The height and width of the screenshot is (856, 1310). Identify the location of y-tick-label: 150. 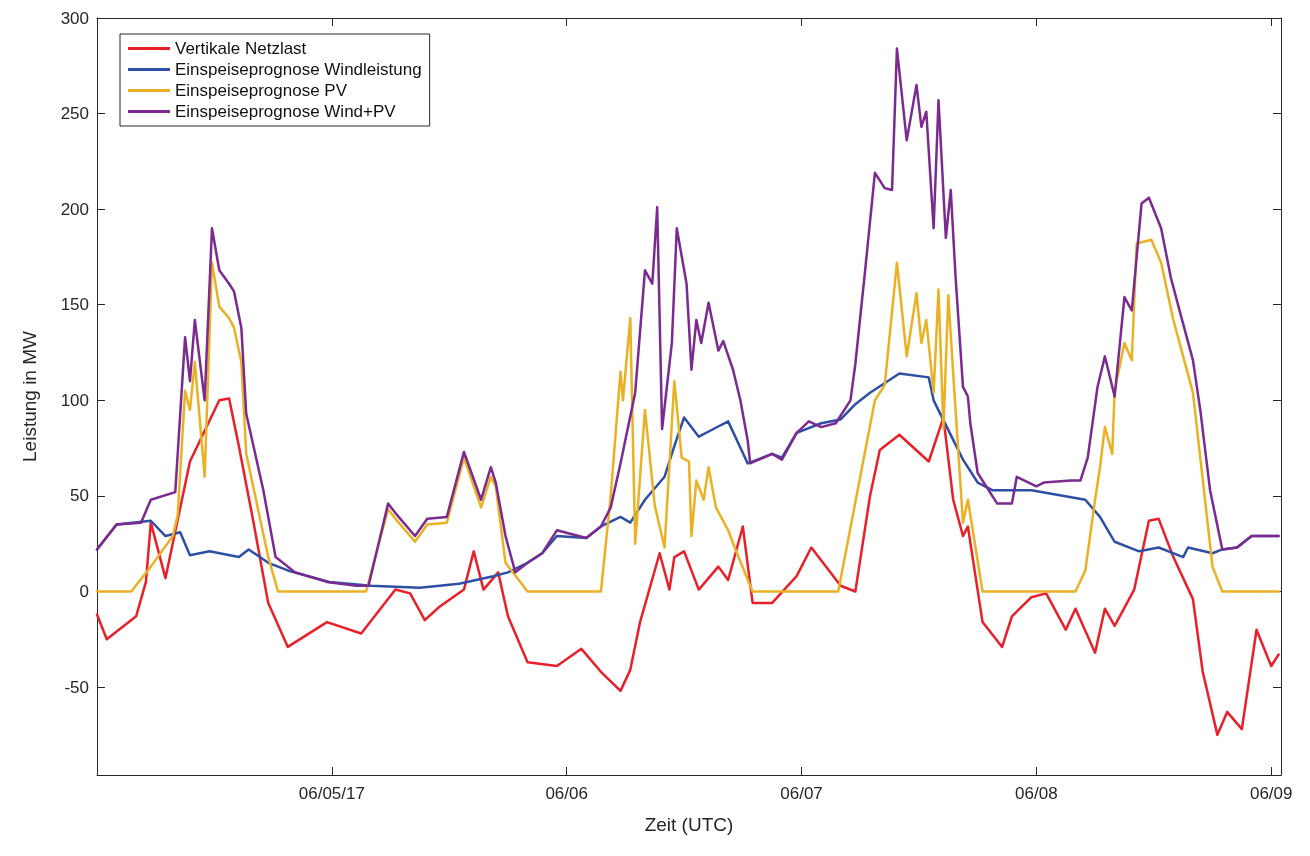
(74, 305).